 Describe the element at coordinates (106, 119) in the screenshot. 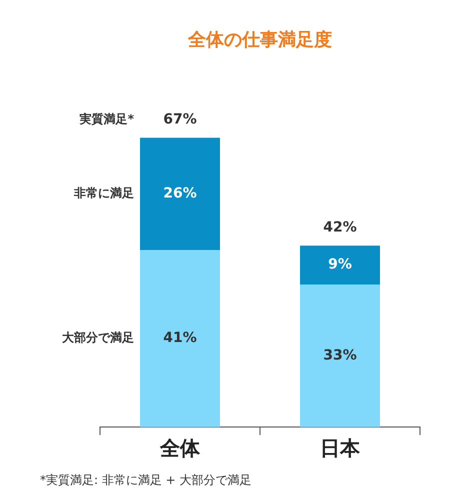

I see `text: 実質満足*` at that location.